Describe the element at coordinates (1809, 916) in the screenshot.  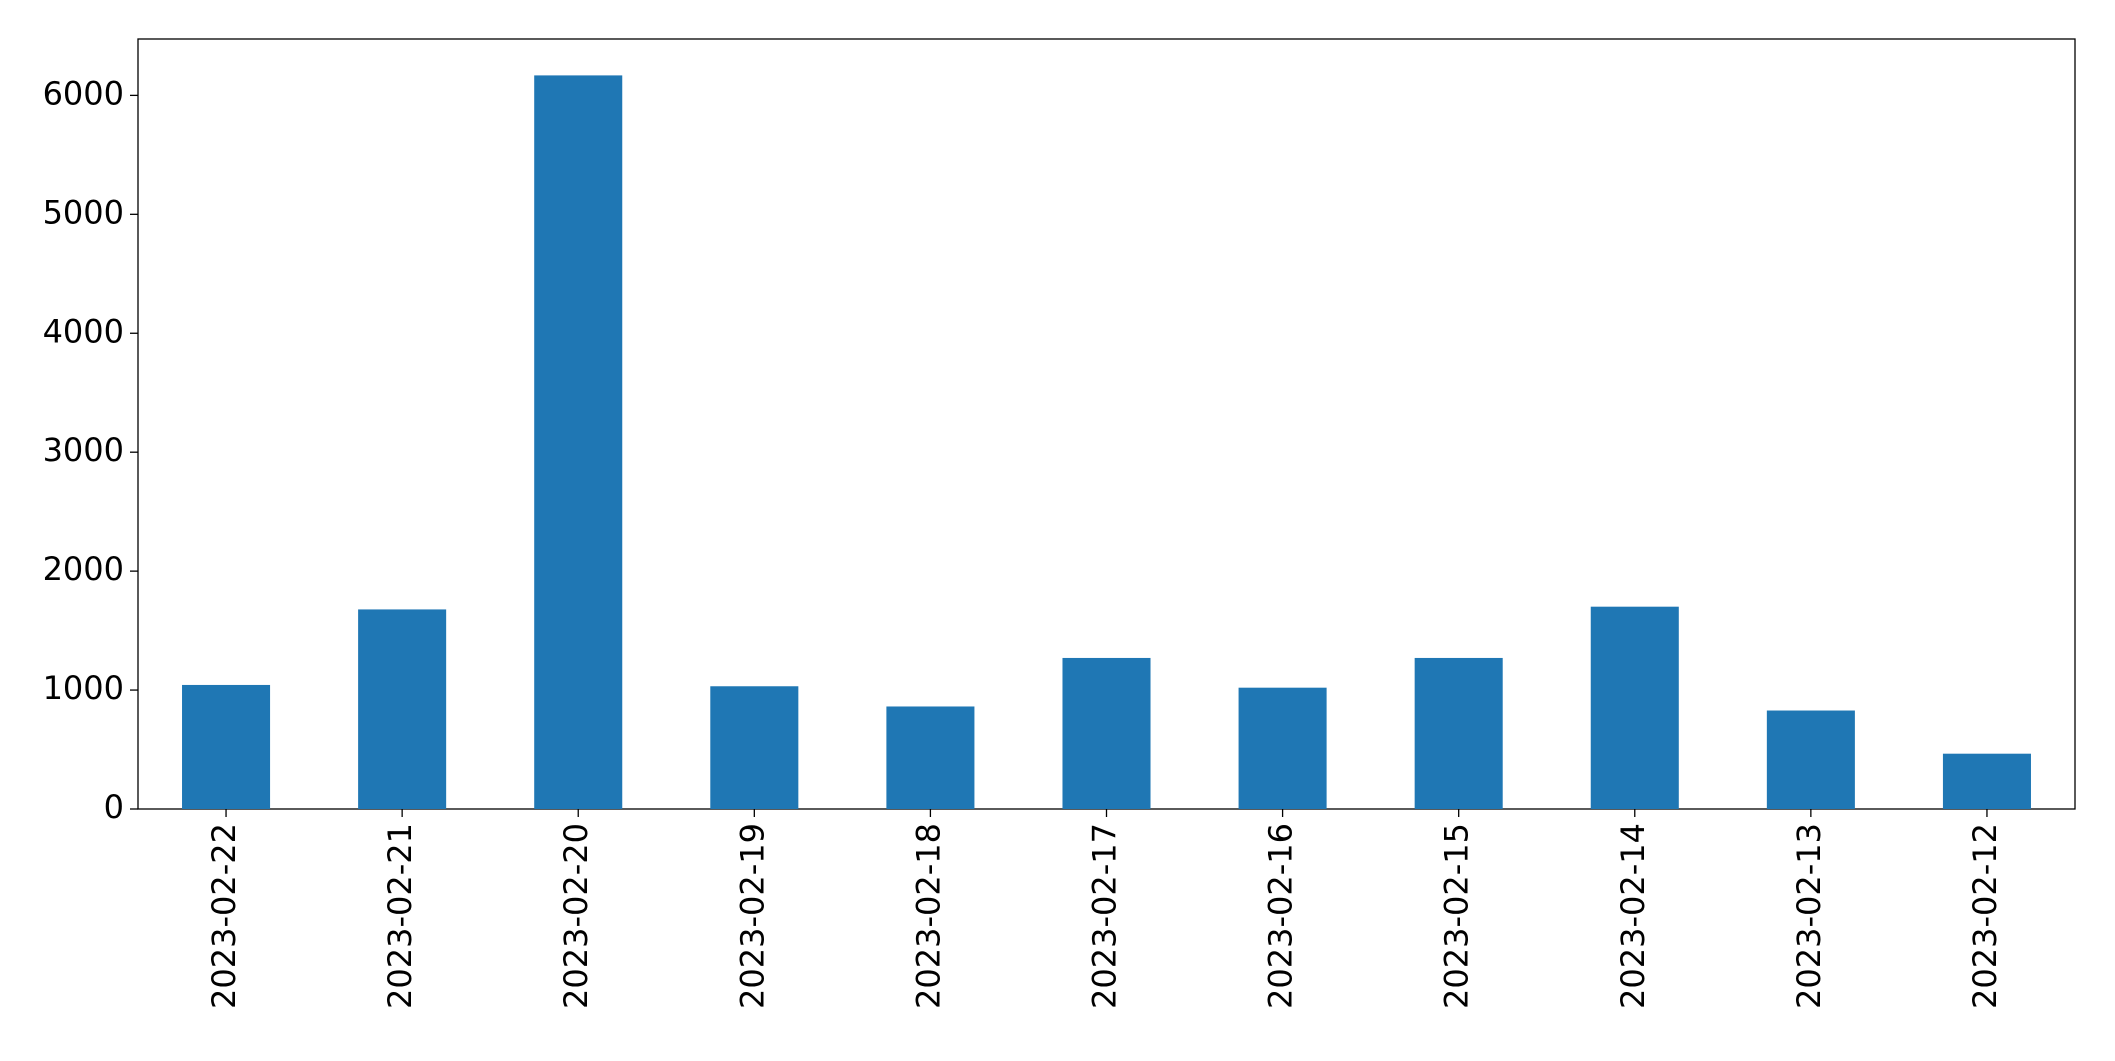
I see `x-tick-label: 2023-02-13` at that location.